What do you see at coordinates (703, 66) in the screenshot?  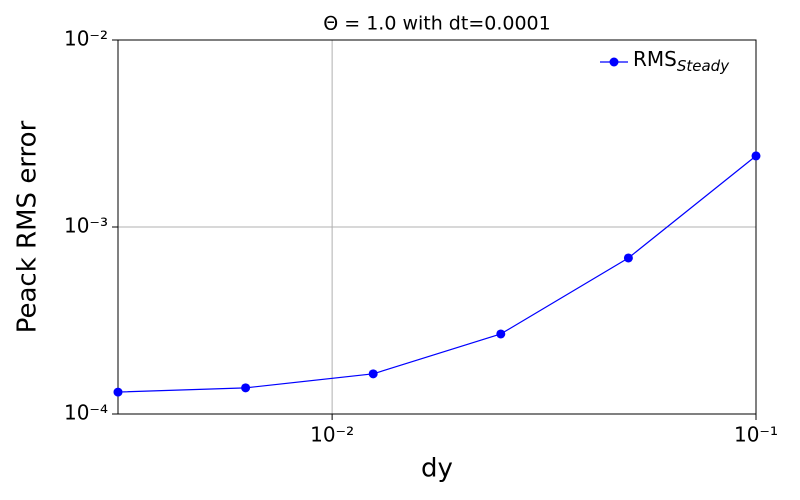 I see `legend-subscript: Steady` at bounding box center [703, 66].